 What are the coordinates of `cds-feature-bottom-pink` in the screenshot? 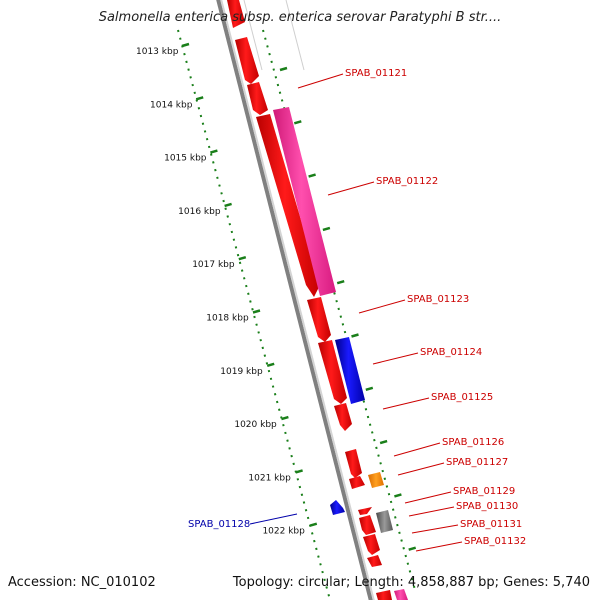 It's located at (401, 594).